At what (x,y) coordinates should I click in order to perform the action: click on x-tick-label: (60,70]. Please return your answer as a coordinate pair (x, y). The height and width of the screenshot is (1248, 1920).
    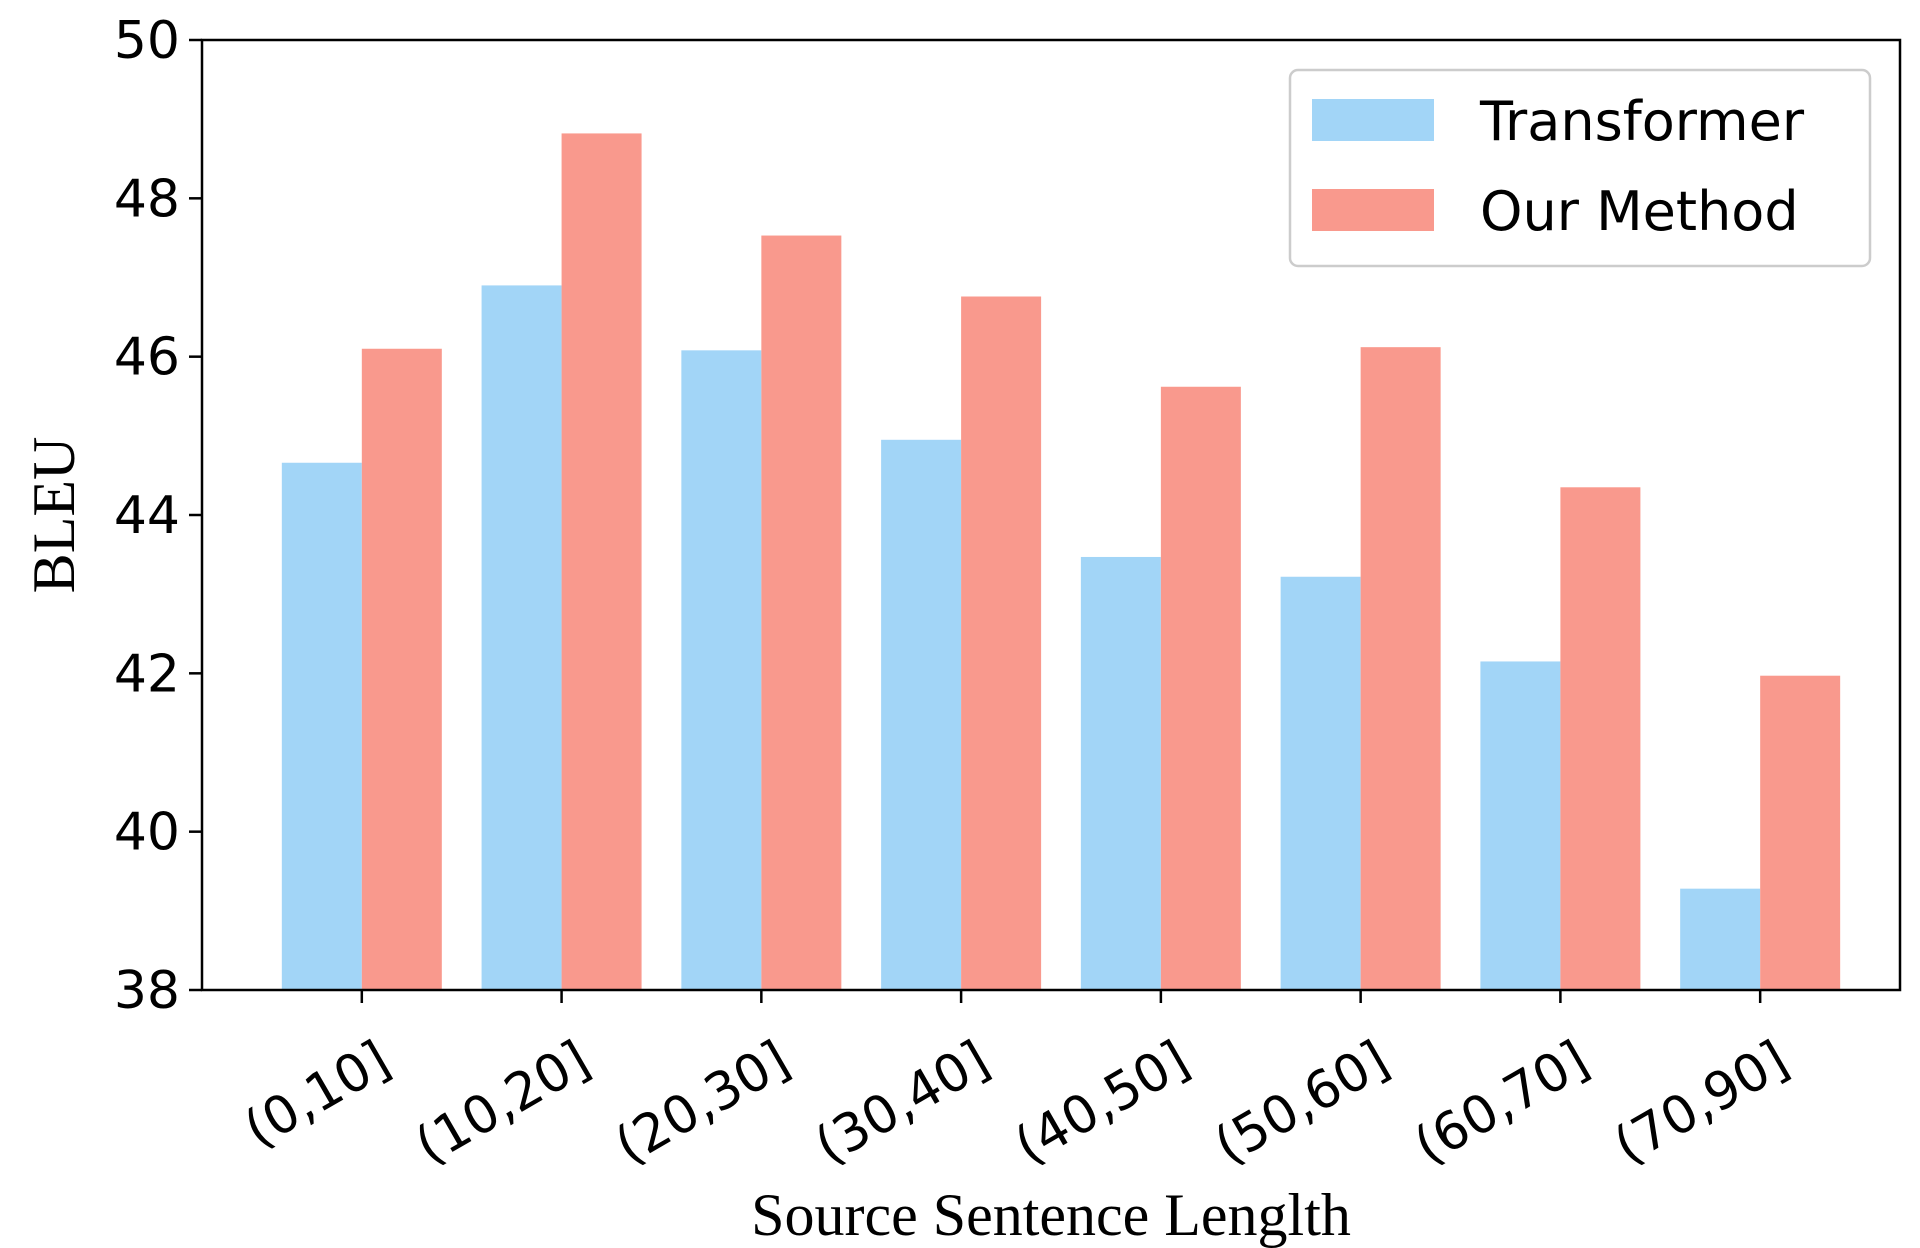
    Looking at the image, I should click on (1502, 1103).